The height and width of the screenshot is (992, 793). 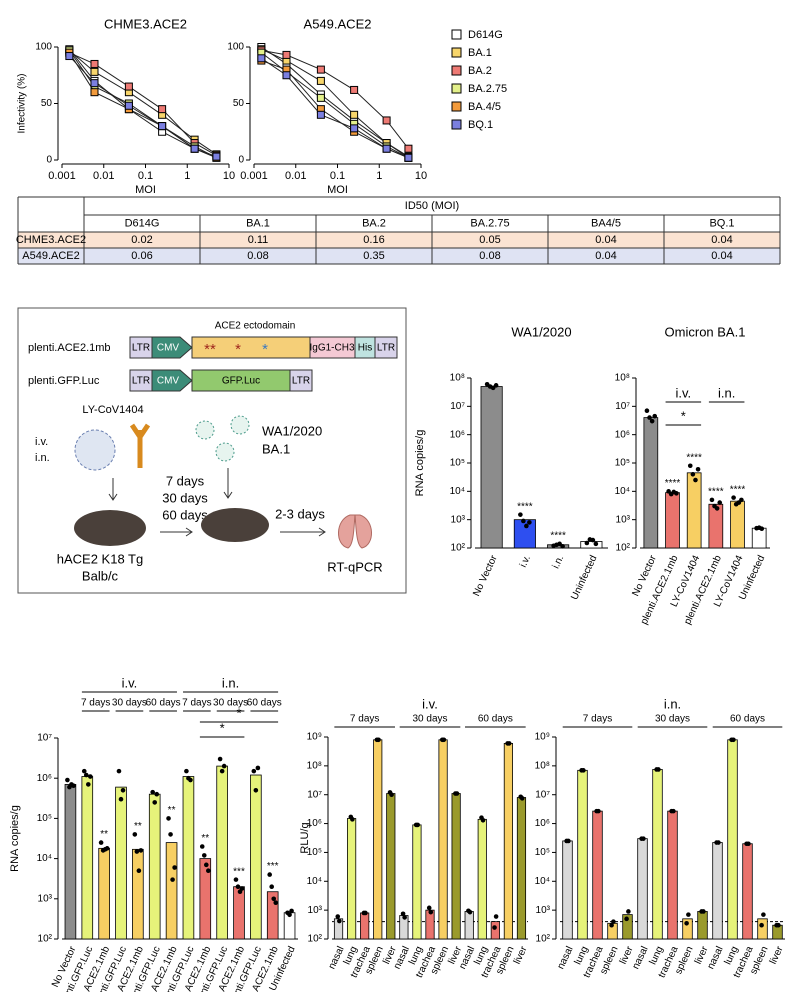 What do you see at coordinates (480, 125) in the screenshot?
I see `legend-label: BQ.1` at bounding box center [480, 125].